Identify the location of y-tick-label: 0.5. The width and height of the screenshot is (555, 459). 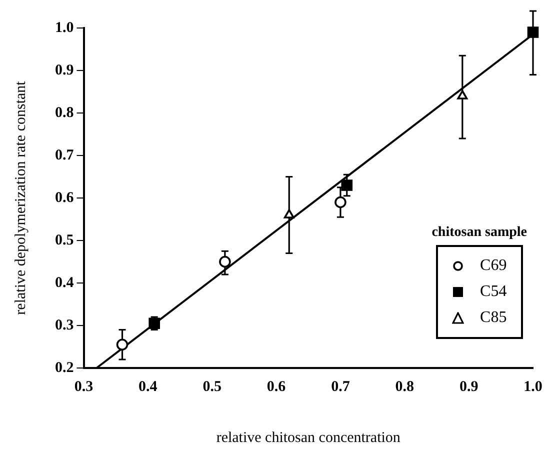
(64, 240).